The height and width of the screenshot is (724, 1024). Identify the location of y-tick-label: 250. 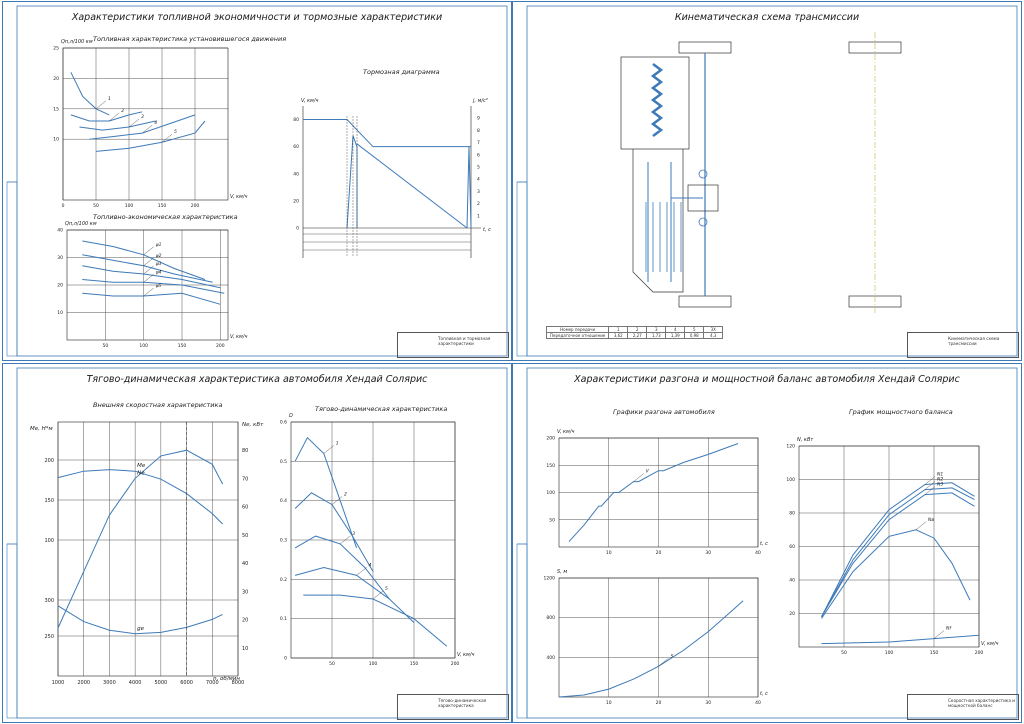
(49, 637).